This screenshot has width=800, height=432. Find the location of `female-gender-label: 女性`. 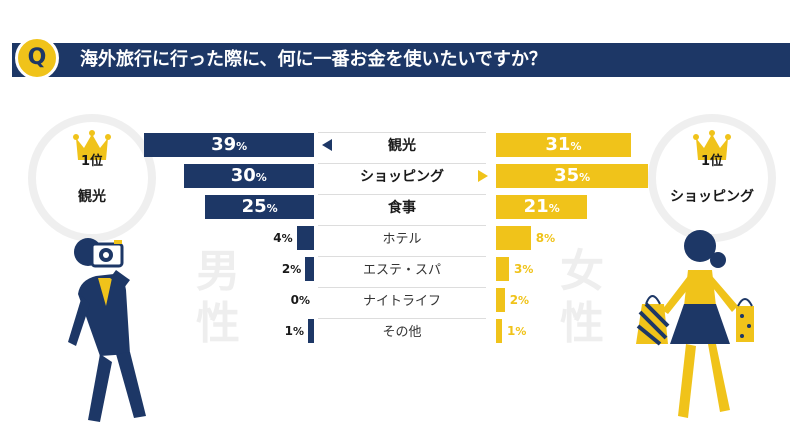

female-gender-label: 女性 is located at coordinates (582, 297).